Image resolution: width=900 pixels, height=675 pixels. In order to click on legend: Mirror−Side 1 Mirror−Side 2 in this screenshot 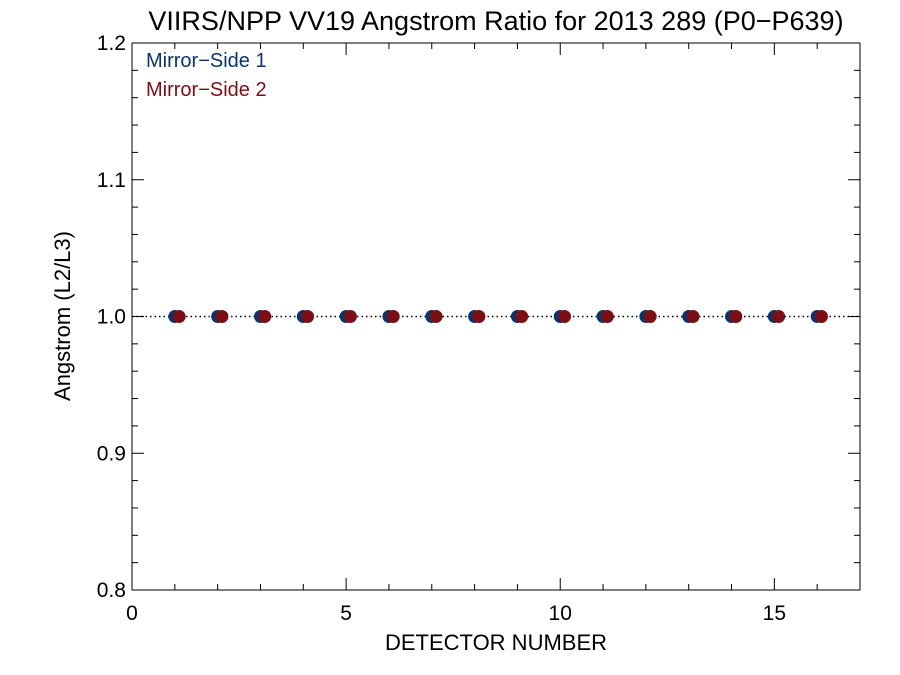, I will do `click(206, 75)`.